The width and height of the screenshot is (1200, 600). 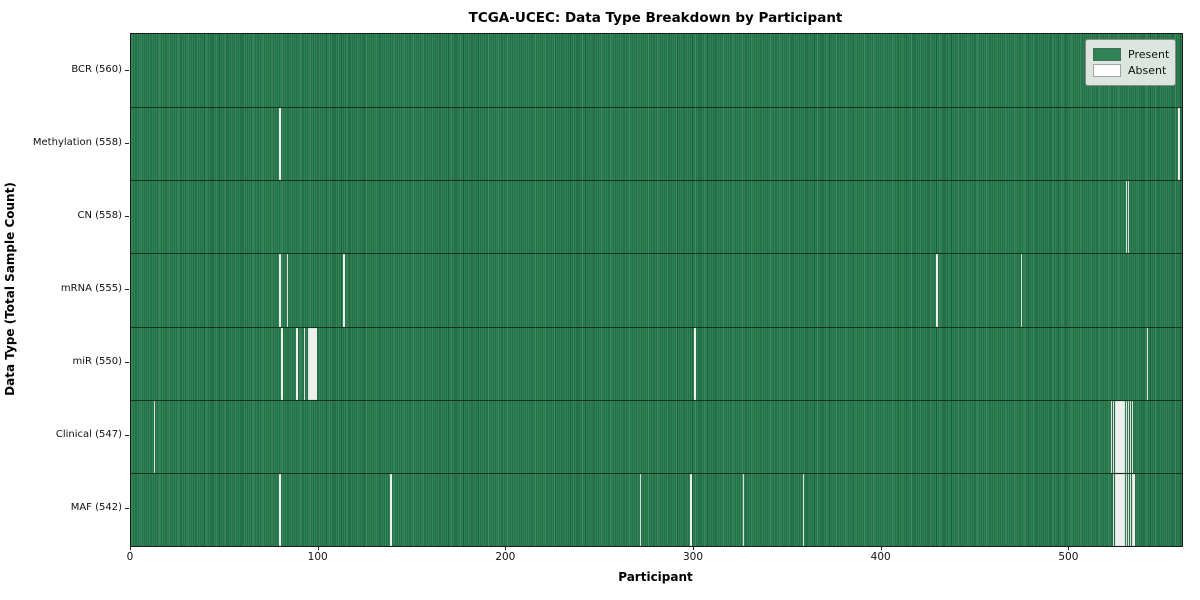 I want to click on y-tick-label: Clinical (547), so click(x=88, y=435).